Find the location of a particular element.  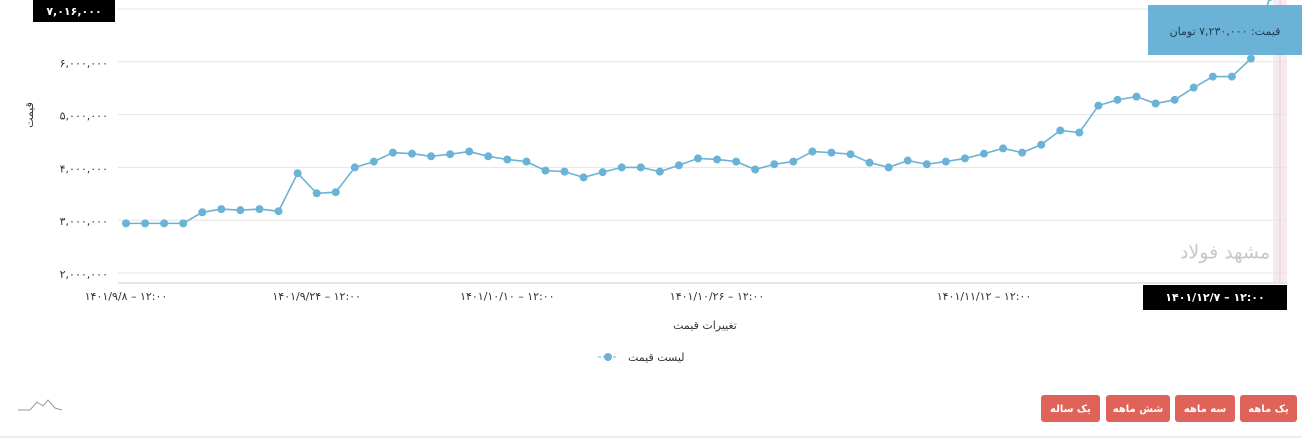

crosshair-y-box is located at coordinates (74, 11).